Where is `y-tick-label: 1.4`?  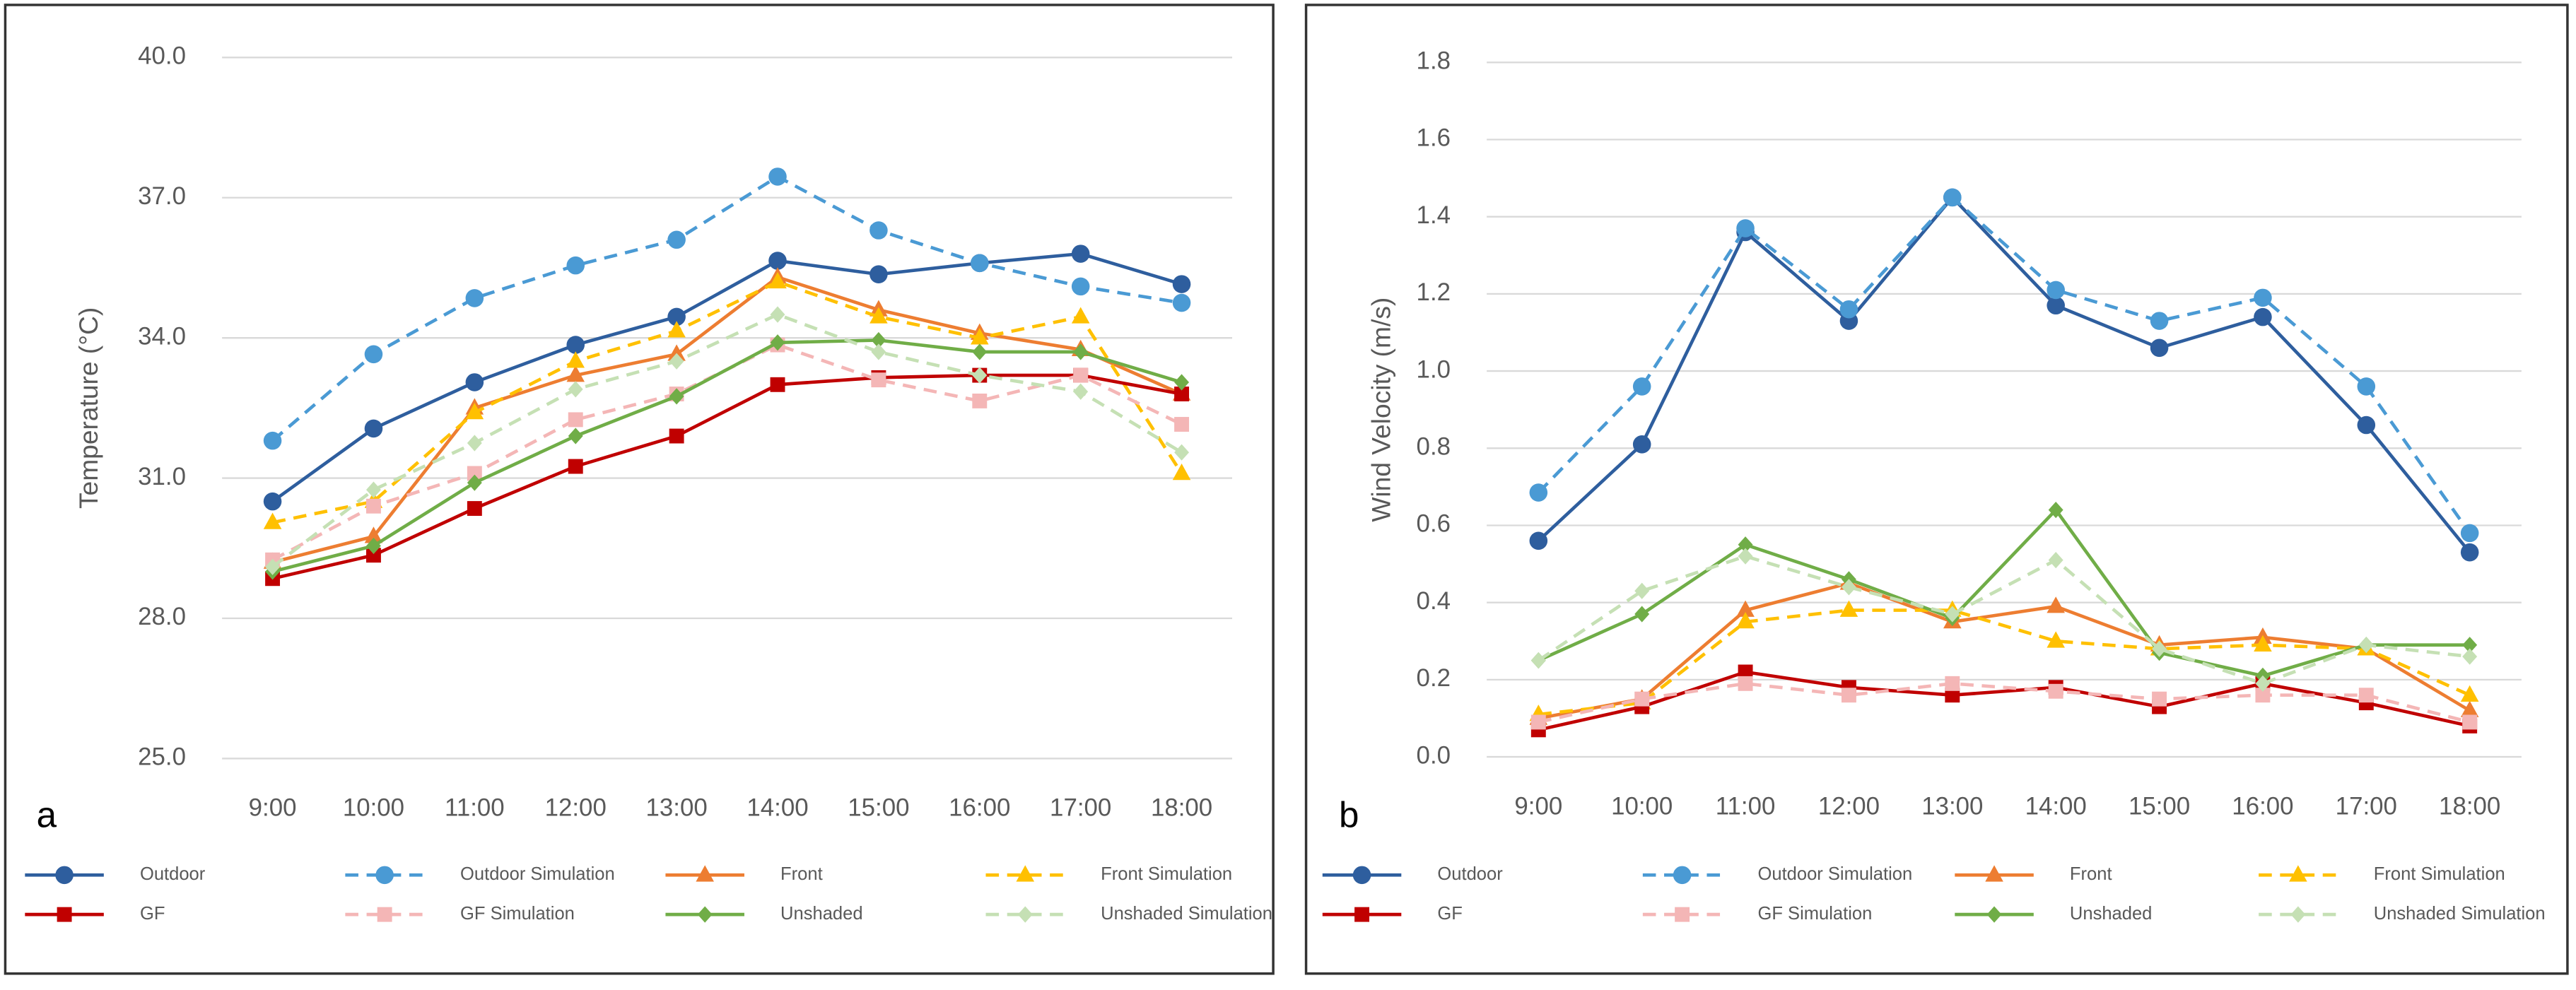 y-tick-label: 1.4 is located at coordinates (1434, 215).